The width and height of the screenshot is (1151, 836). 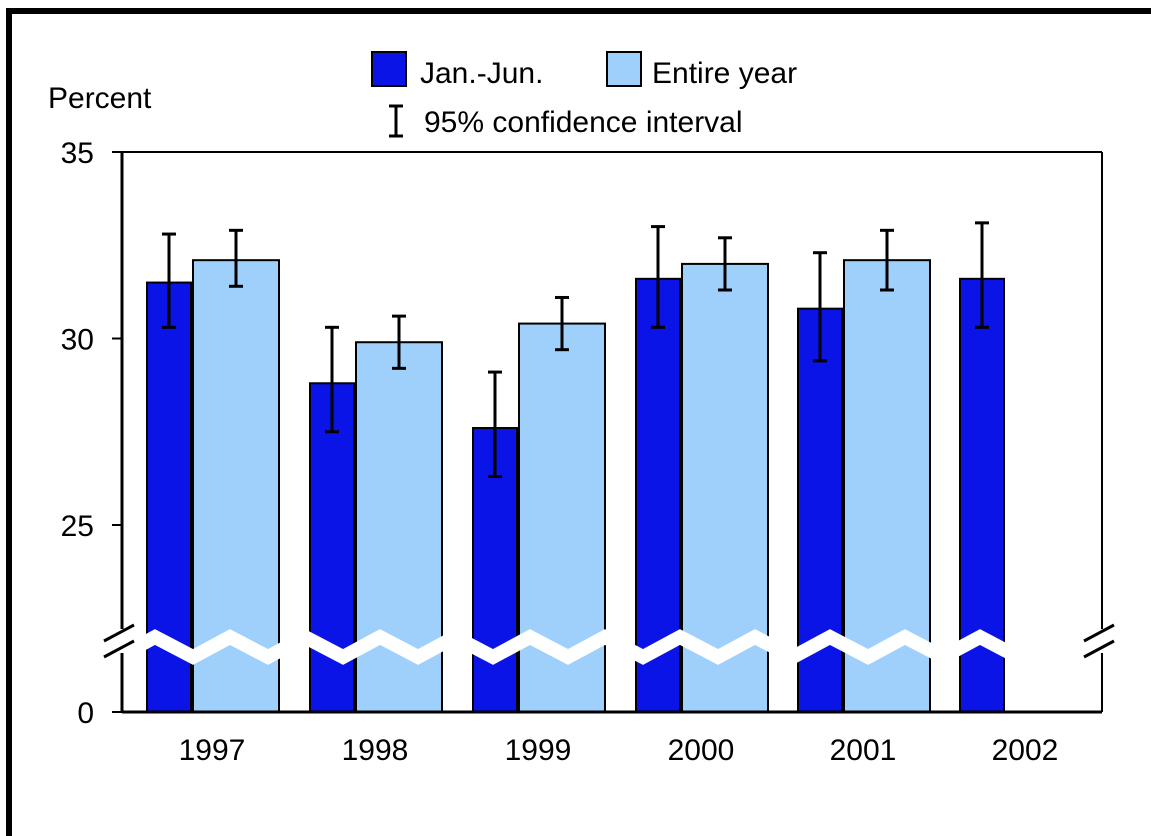 What do you see at coordinates (481, 73) in the screenshot?
I see `legend-label-jan-jun: Jan.-Jun.` at bounding box center [481, 73].